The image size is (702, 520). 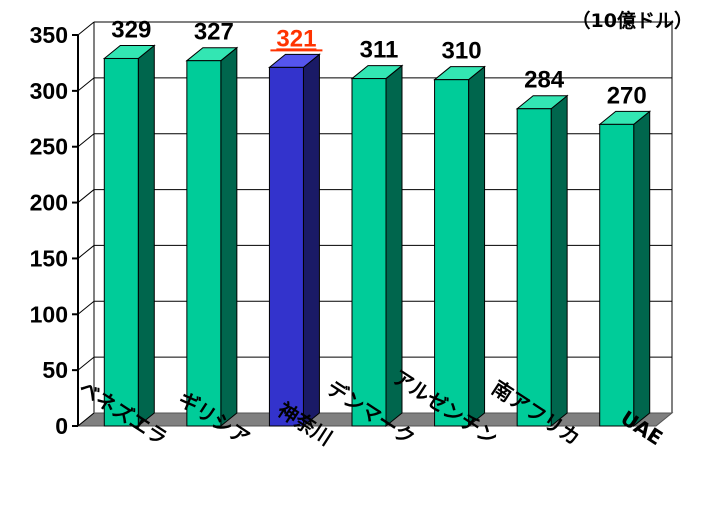 I want to click on data-labels: 329 327 321 311 310 284 270, so click(x=378, y=62).